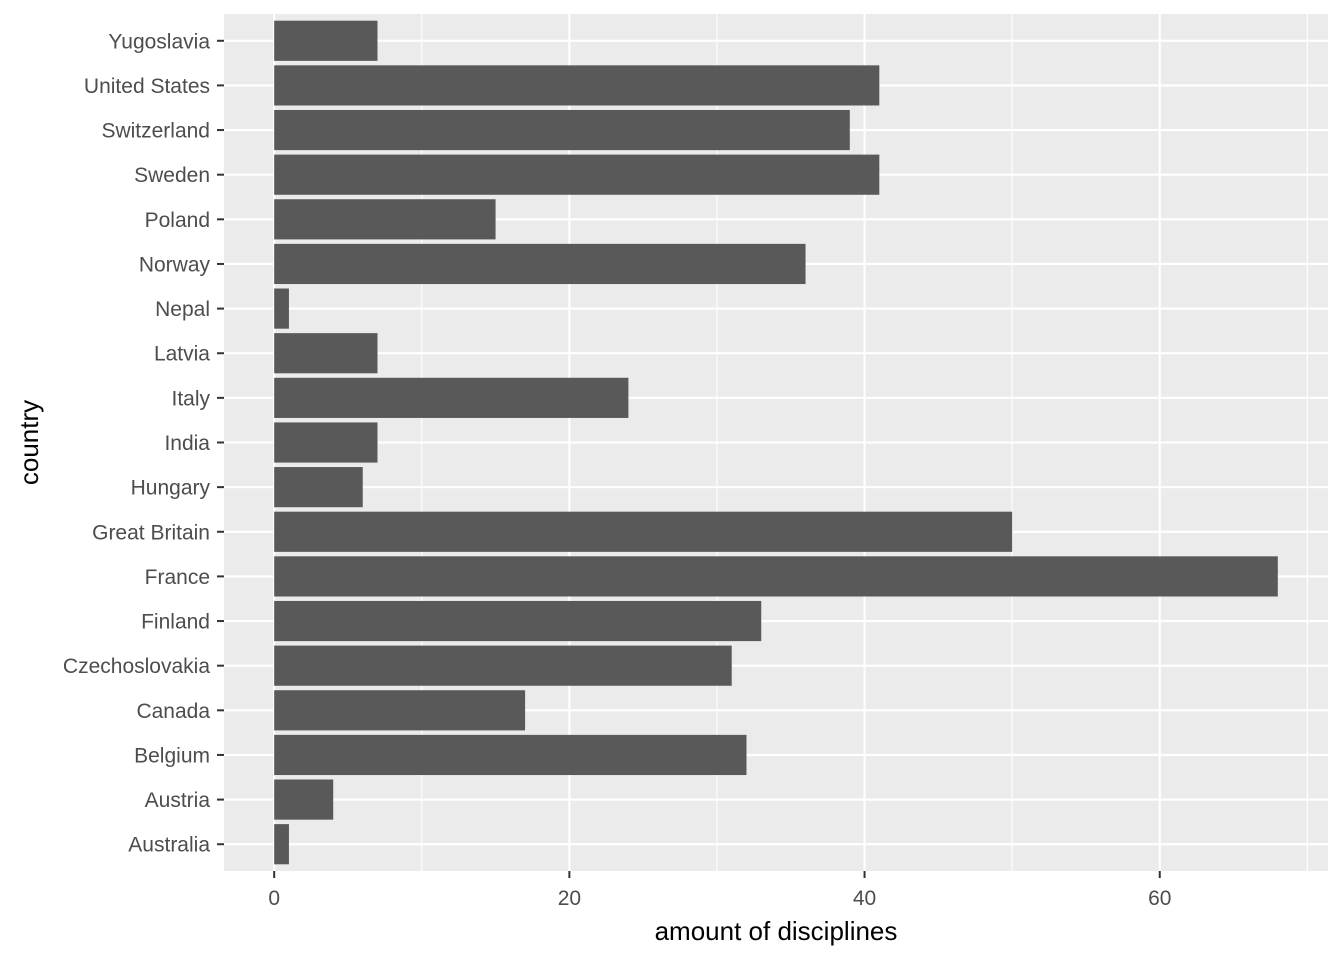 The height and width of the screenshot is (960, 1344). I want to click on bar-switzerland, so click(562, 130).